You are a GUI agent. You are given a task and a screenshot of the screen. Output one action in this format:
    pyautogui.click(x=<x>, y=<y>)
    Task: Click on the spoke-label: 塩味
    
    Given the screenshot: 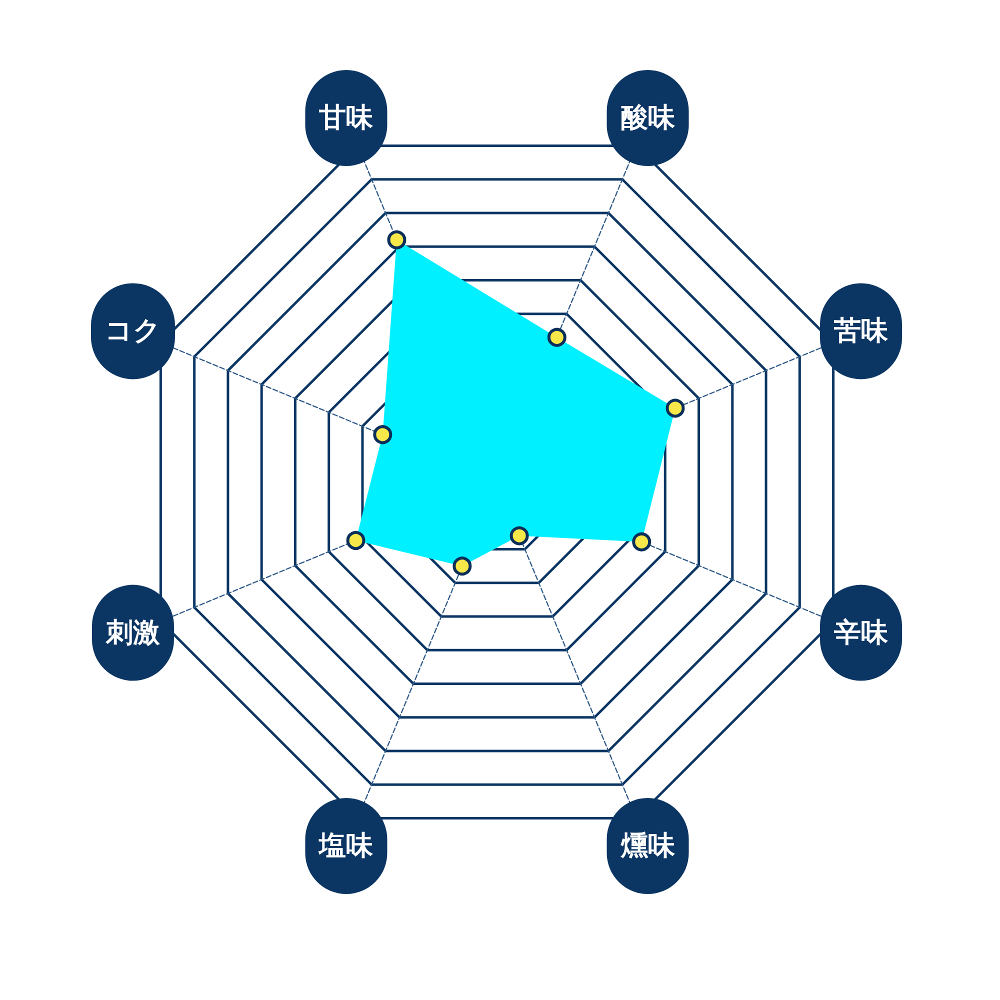 What is the action you would take?
    pyautogui.click(x=346, y=846)
    